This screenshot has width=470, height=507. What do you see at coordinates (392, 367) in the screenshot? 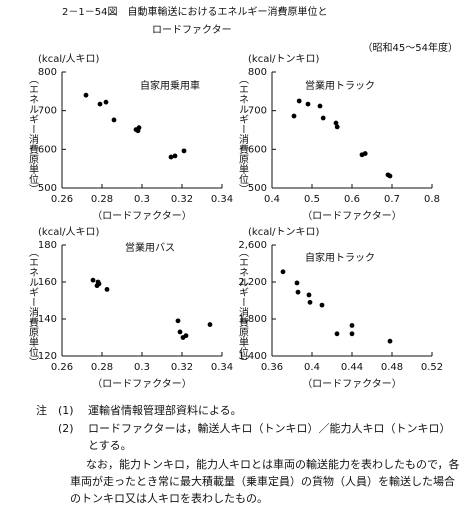
I see `x-tick-label: 0.48` at bounding box center [392, 367].